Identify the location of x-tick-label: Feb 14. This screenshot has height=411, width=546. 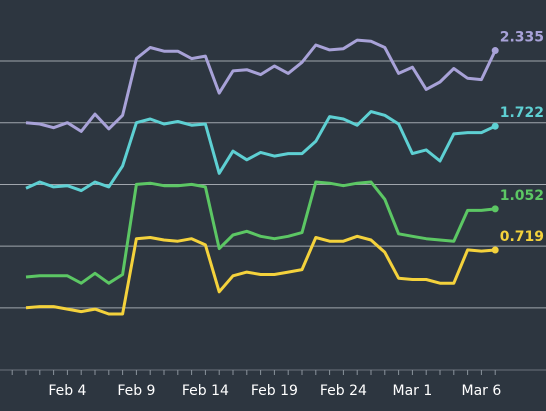
(205, 391).